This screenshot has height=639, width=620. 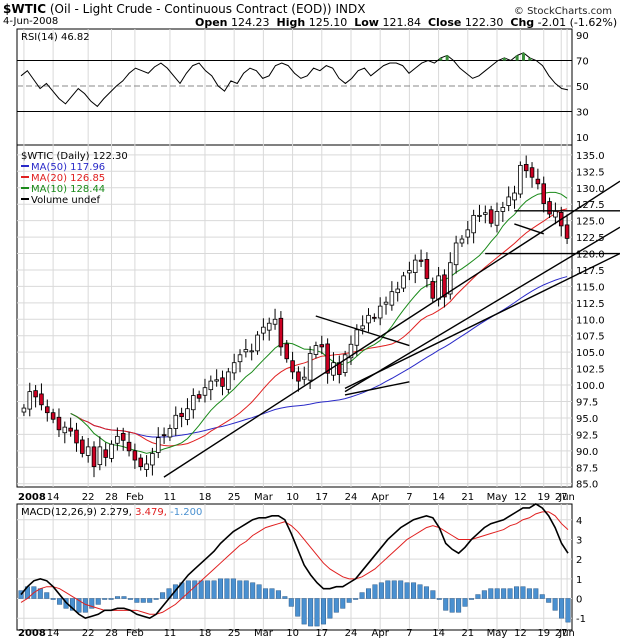 I want to click on macd-x-tick-label: 24, so click(x=351, y=633).